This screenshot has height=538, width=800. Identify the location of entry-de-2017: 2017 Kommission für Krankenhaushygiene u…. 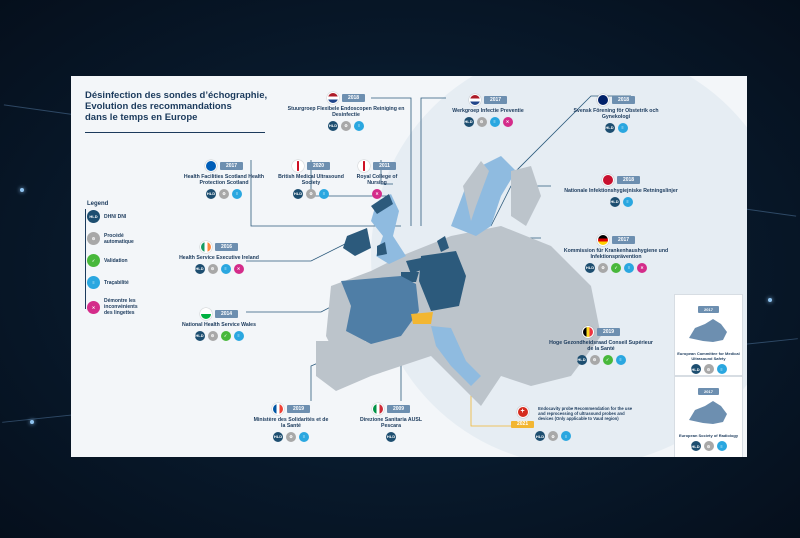
(616, 254).